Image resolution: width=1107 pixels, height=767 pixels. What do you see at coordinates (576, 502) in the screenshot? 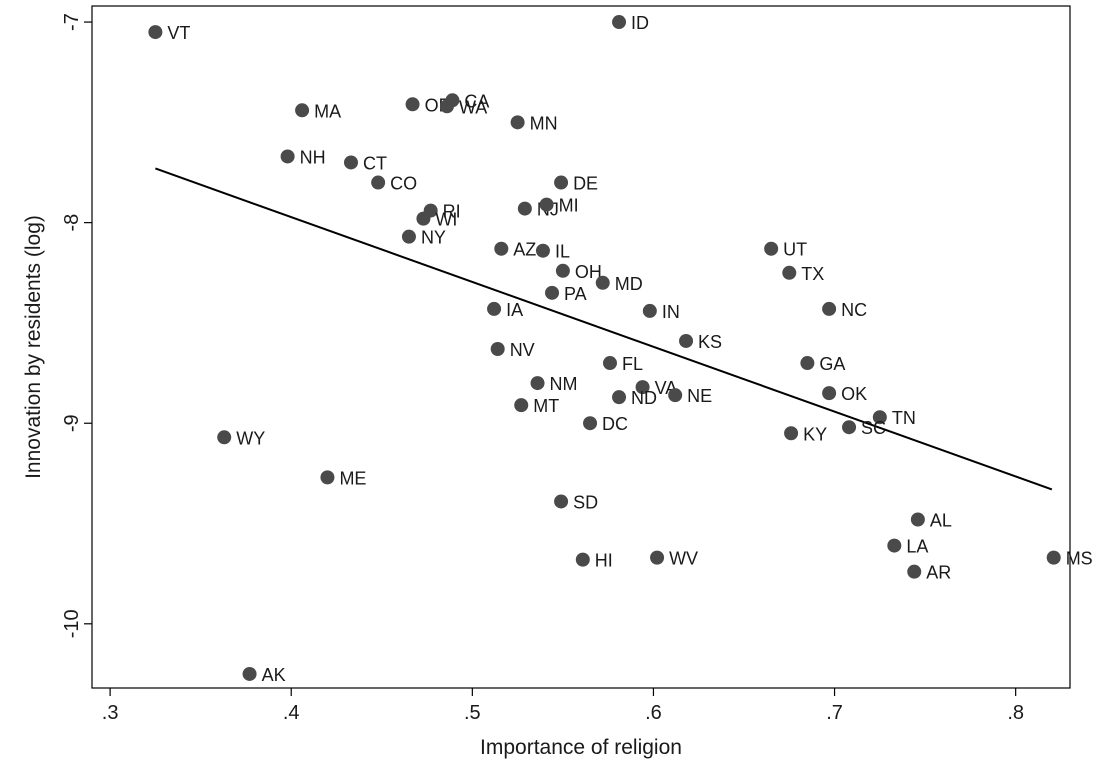
I see `data-point-sd: SD` at bounding box center [576, 502].